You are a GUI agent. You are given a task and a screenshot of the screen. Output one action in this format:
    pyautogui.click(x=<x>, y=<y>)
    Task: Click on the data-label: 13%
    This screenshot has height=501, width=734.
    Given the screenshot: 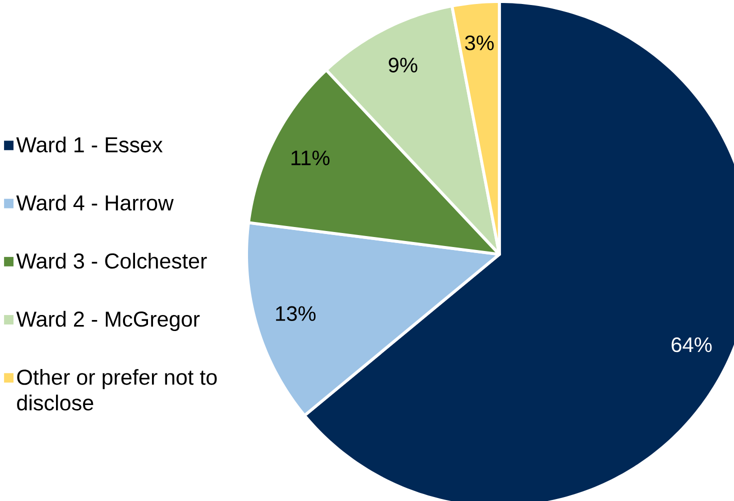 What is the action you would take?
    pyautogui.click(x=296, y=313)
    